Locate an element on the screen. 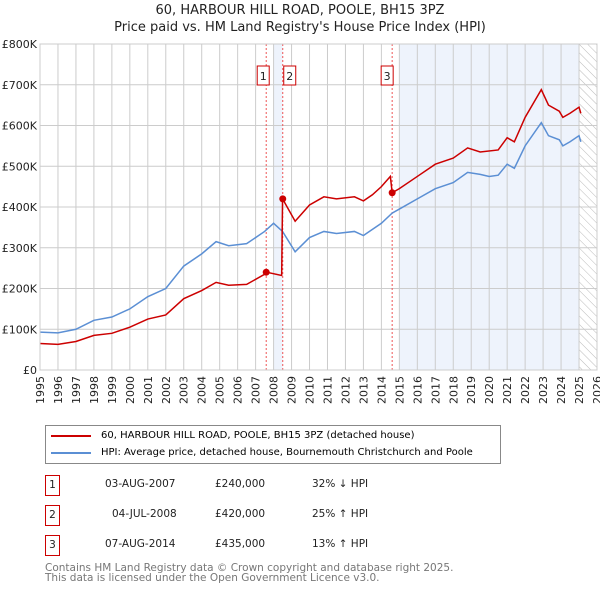  x-tick-label: 2026 is located at coordinates (595, 390).